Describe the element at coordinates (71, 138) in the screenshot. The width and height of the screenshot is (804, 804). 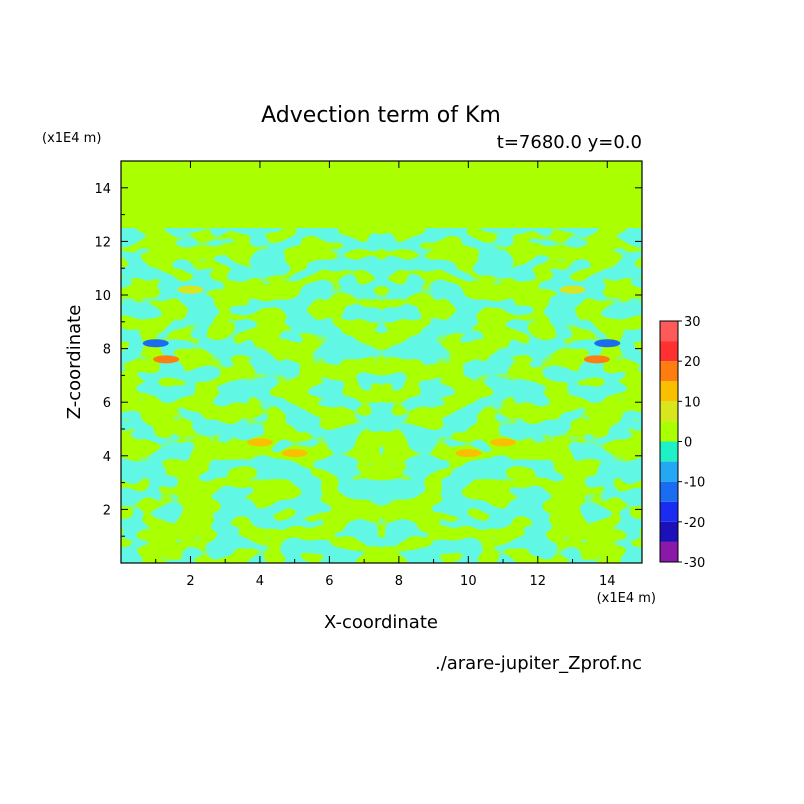
I see `y-unit-label: (x1E4 m)` at that location.